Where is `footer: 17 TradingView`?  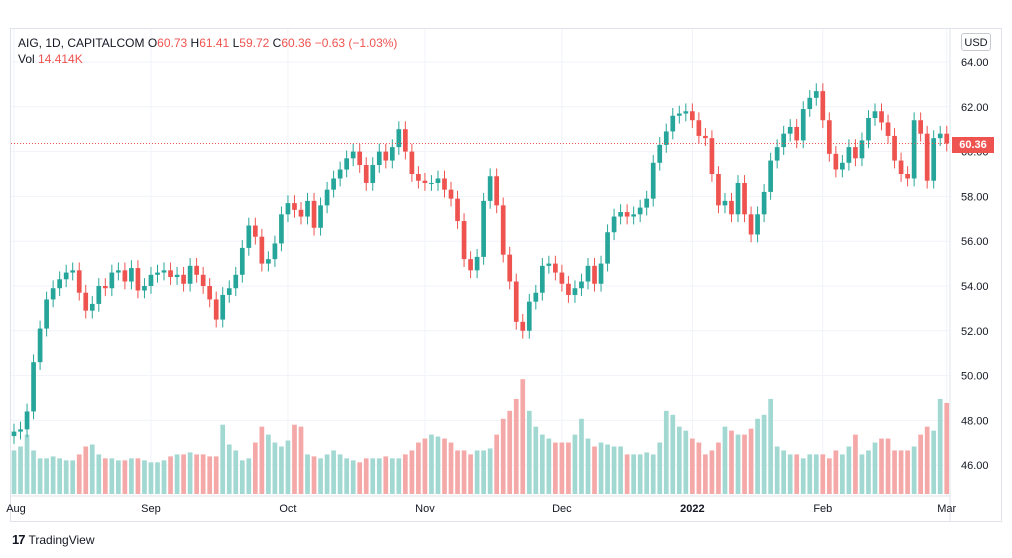
footer: 17 TradingView is located at coordinates (53, 539).